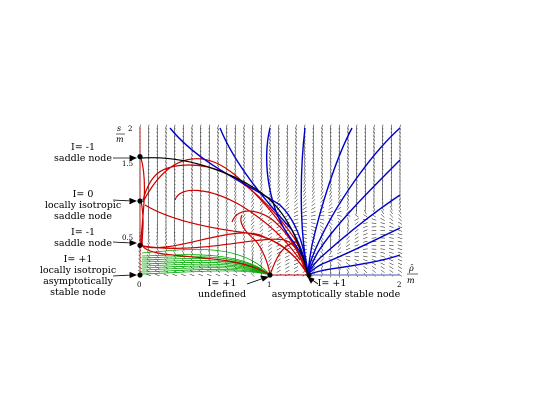 The height and width of the screenshot is (415, 554). What do you see at coordinates (83, 232) in the screenshot?
I see `annotation-saddle-mid-index: I= -1` at bounding box center [83, 232].